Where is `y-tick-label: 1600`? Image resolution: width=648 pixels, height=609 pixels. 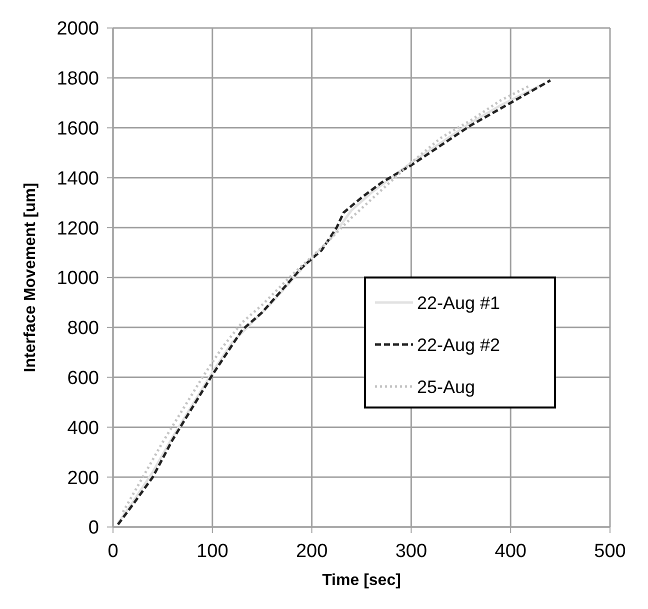 y-tick-label: 1600 is located at coordinates (77, 129).